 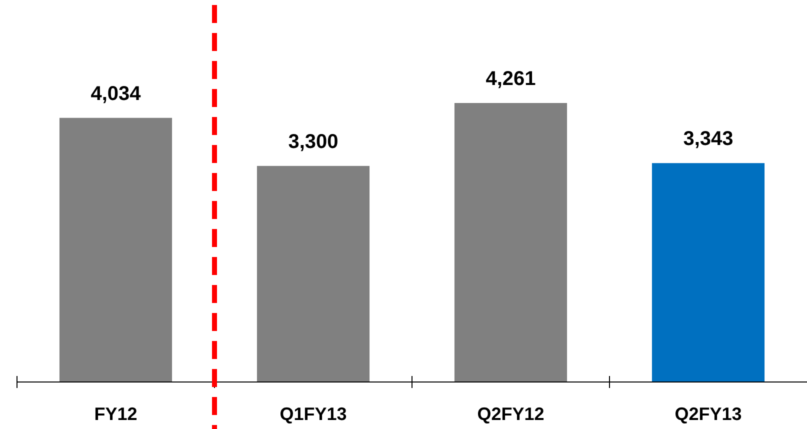 What do you see at coordinates (116, 414) in the screenshot?
I see `x-tick-label: FY12` at bounding box center [116, 414].